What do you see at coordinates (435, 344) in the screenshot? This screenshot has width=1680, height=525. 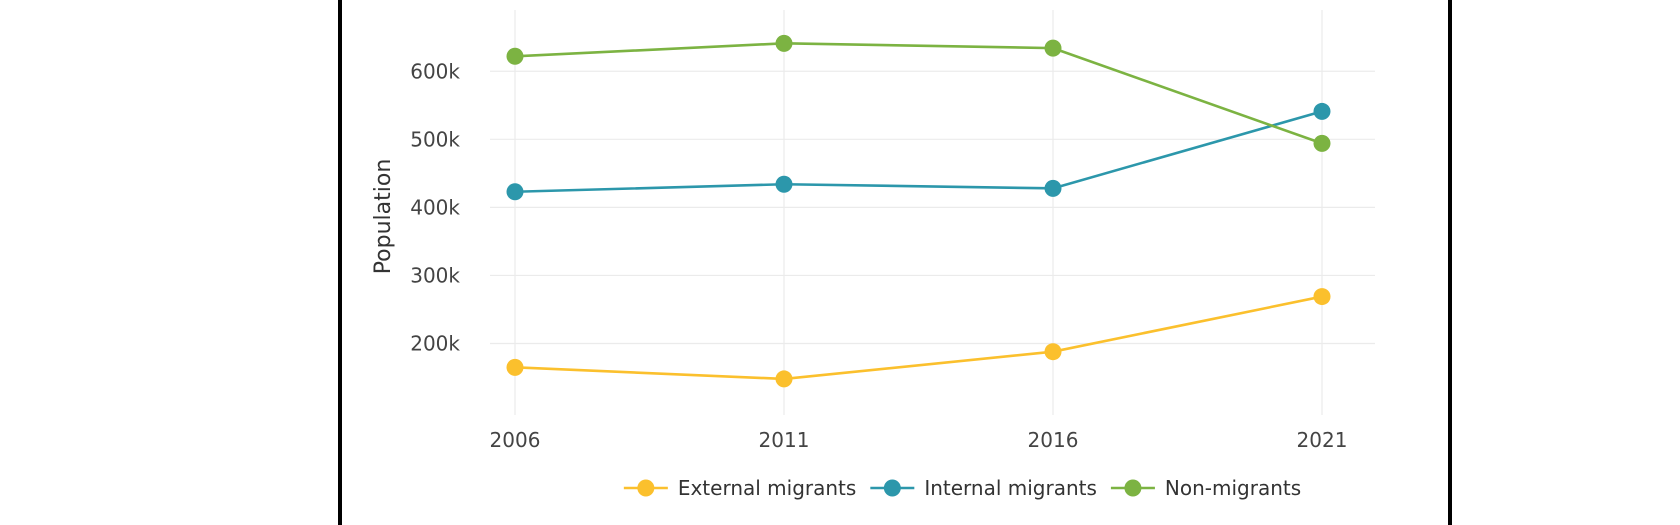 I see `y-tick-label: 200k` at bounding box center [435, 344].